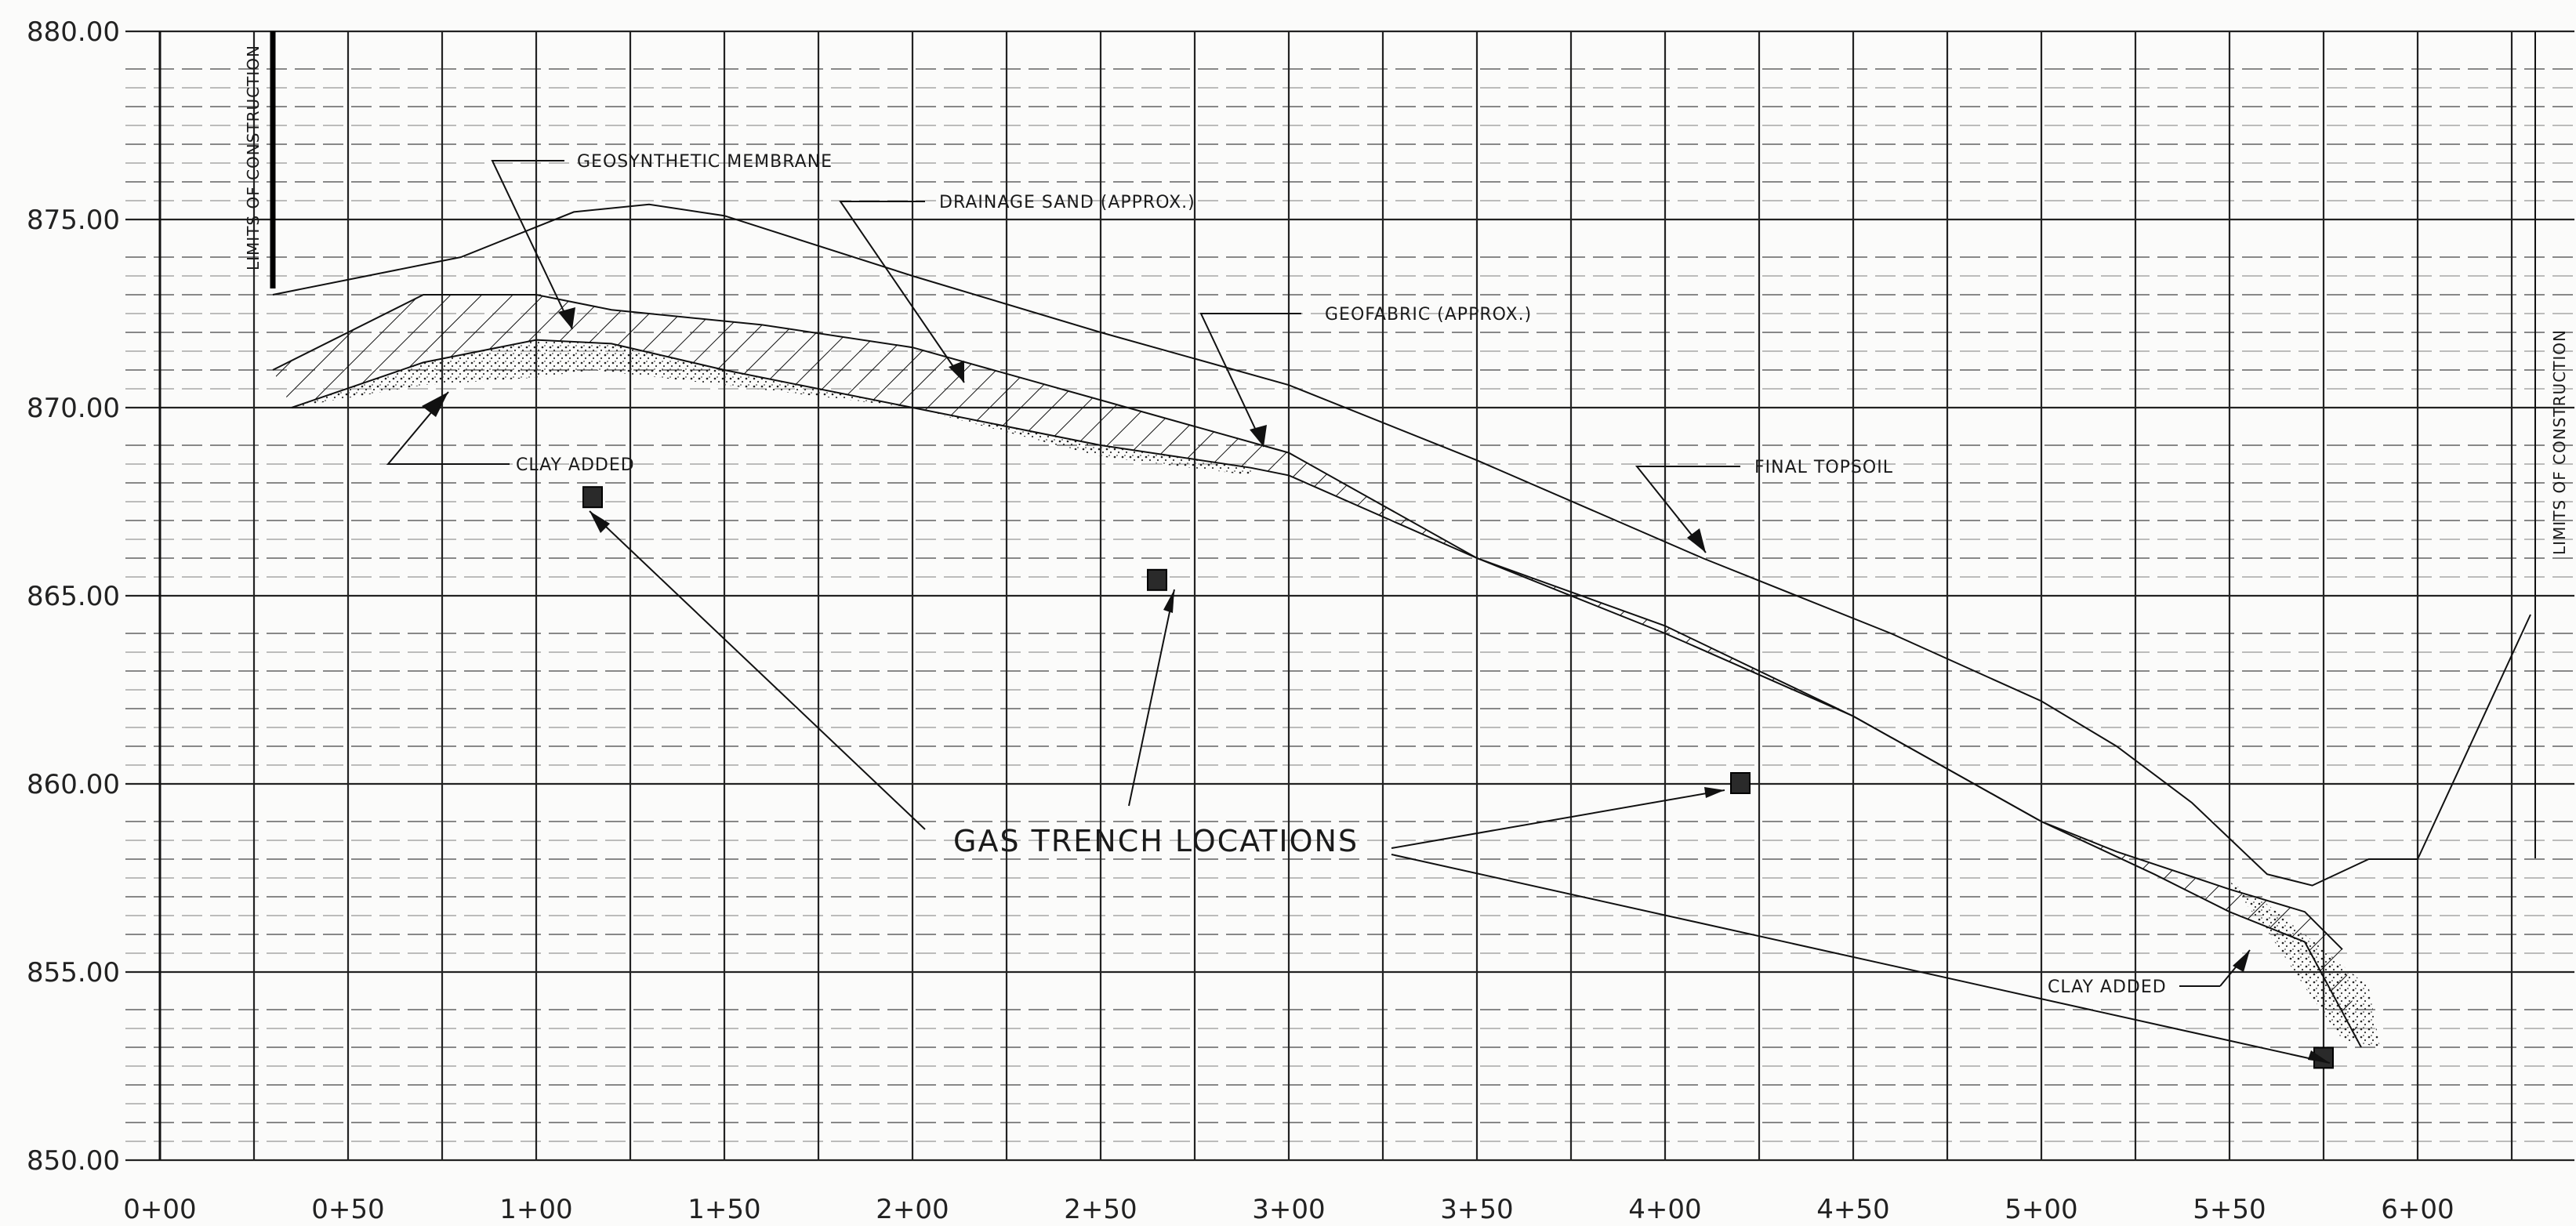  What do you see at coordinates (2107, 987) in the screenshot?
I see `clay-added-right-label: CLAY ADDED` at bounding box center [2107, 987].